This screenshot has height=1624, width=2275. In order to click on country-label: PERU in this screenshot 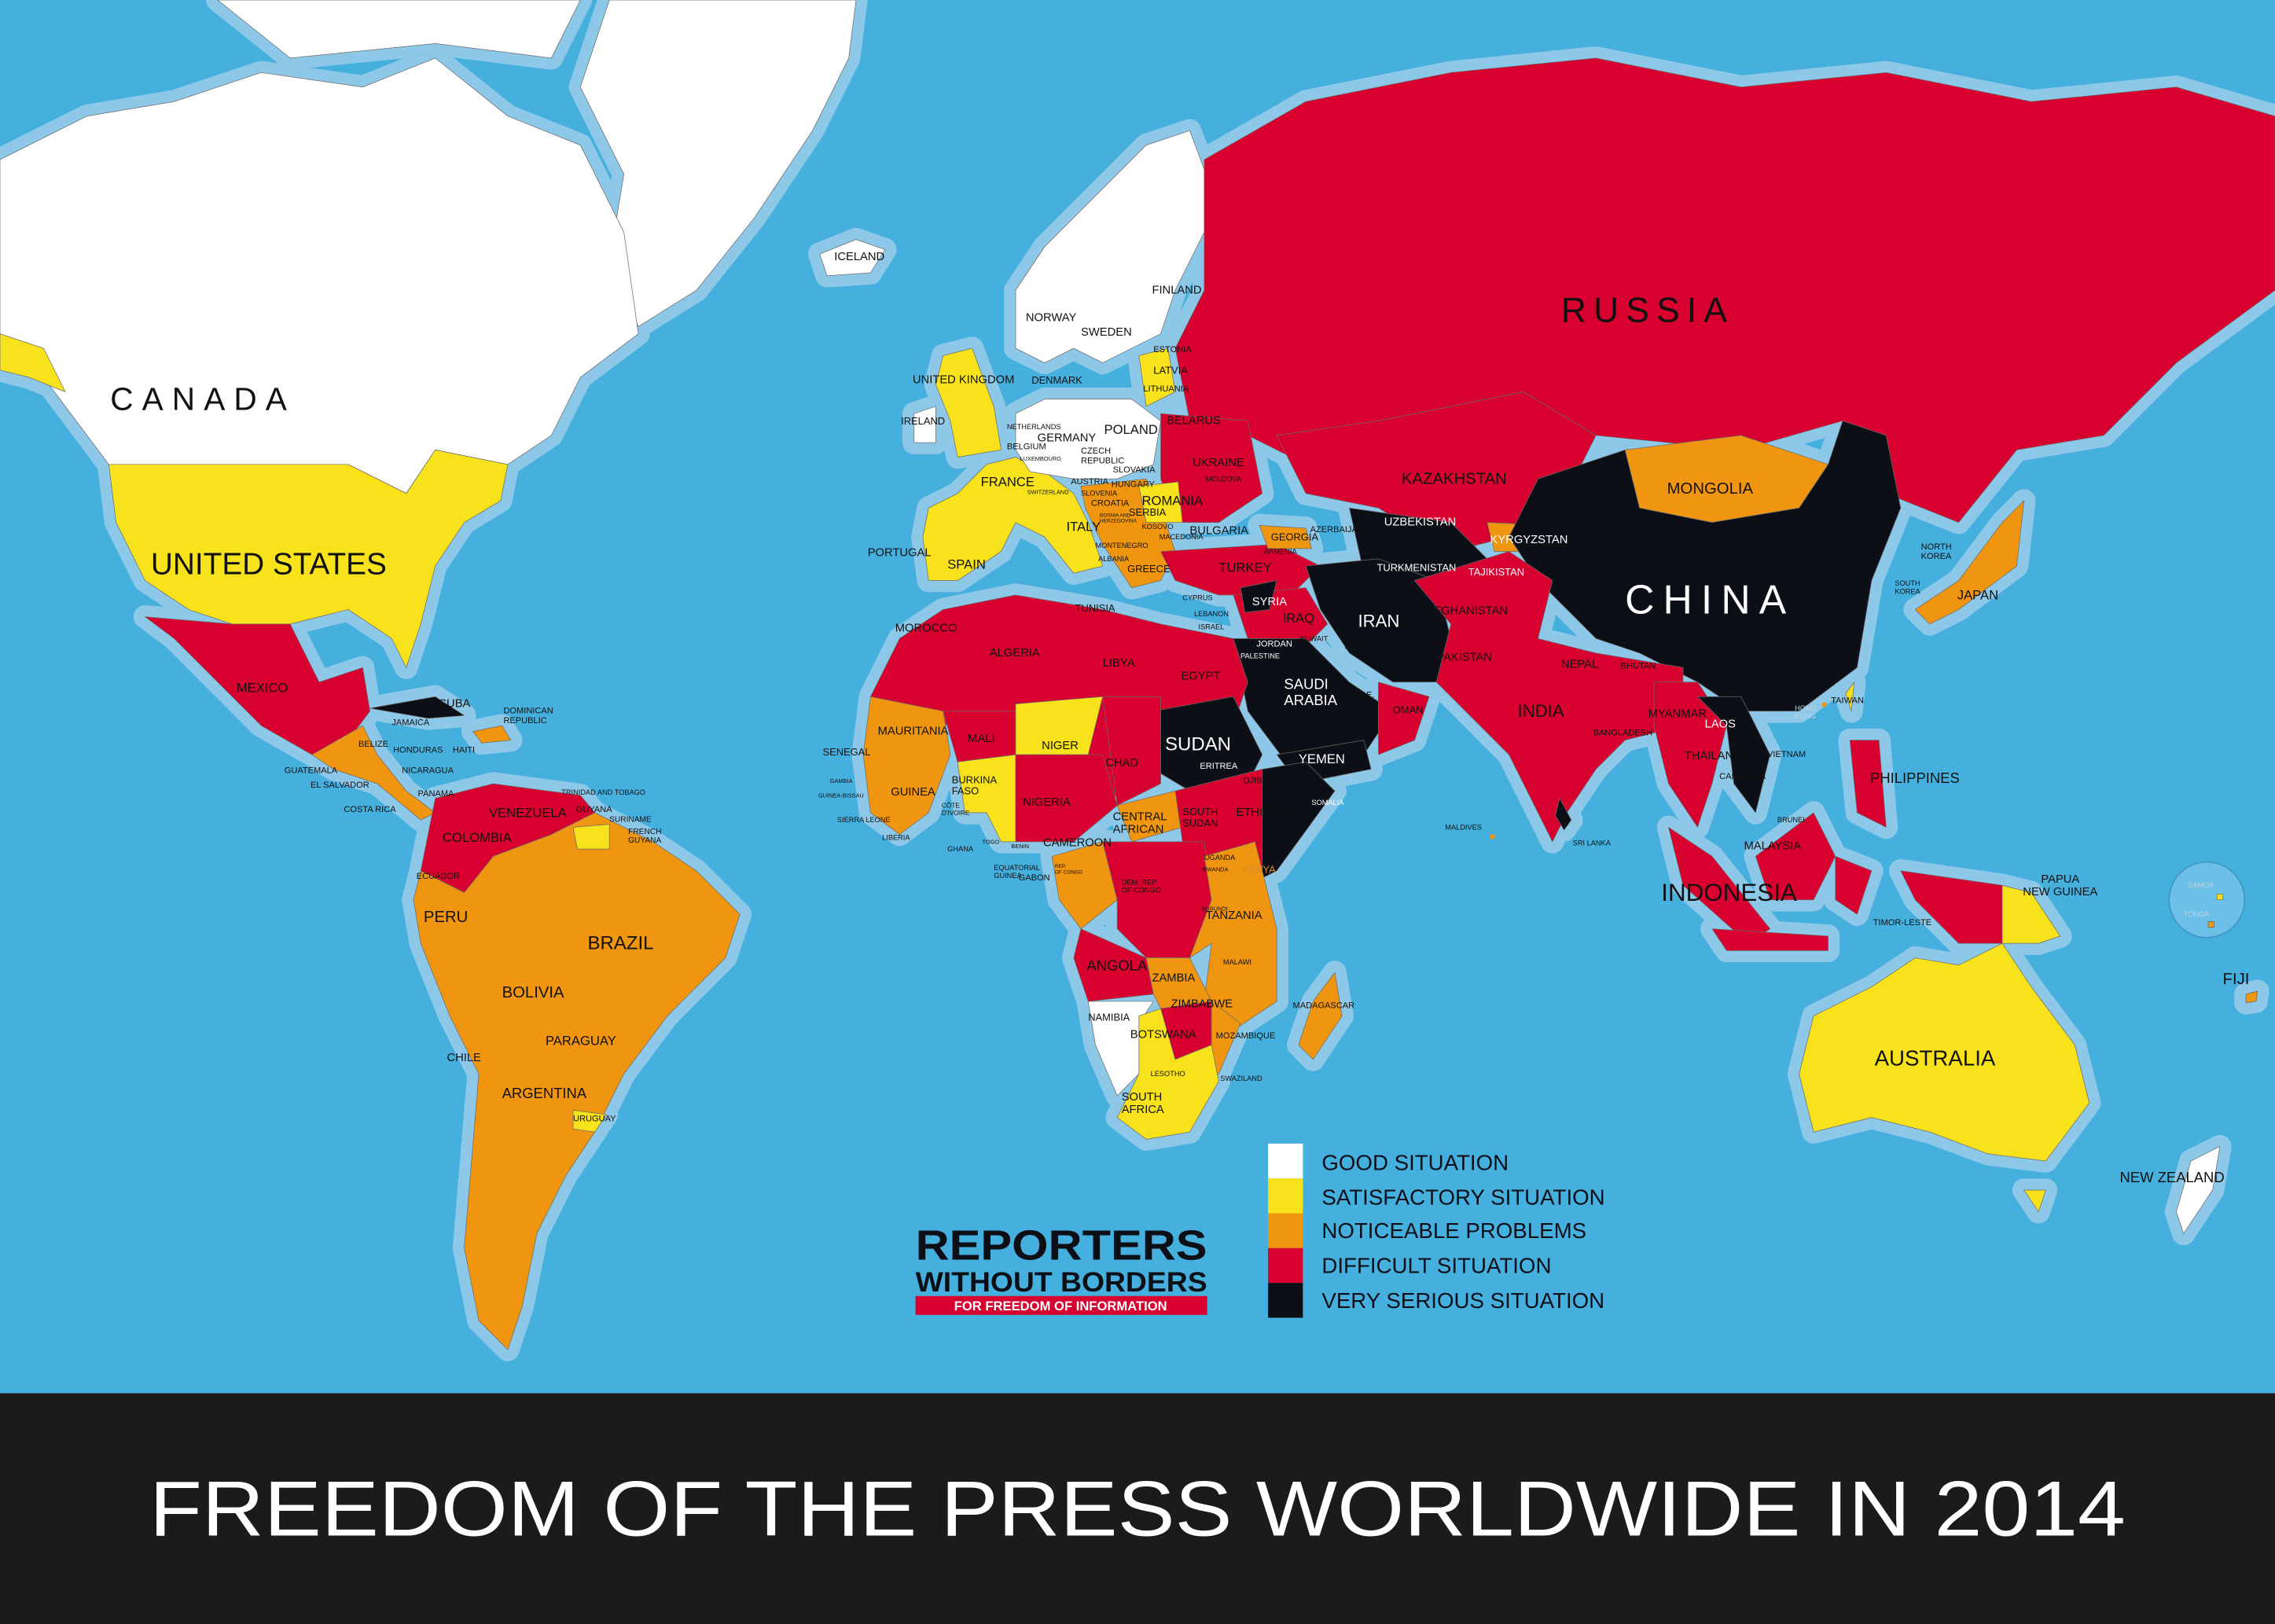, I will do `click(446, 917)`.